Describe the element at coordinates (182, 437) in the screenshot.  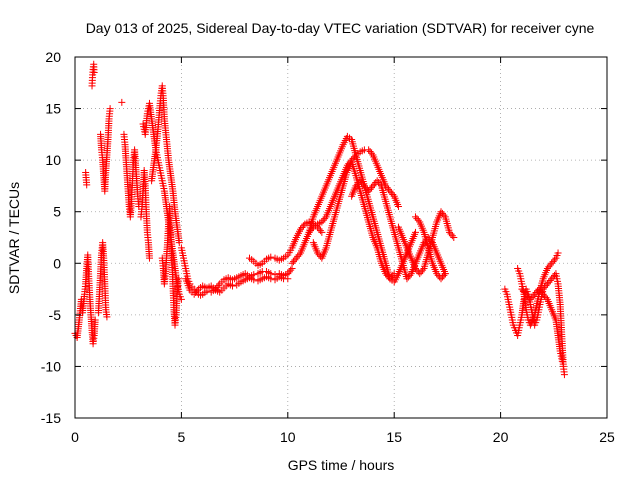
I see `x-tick-label: 5` at that location.